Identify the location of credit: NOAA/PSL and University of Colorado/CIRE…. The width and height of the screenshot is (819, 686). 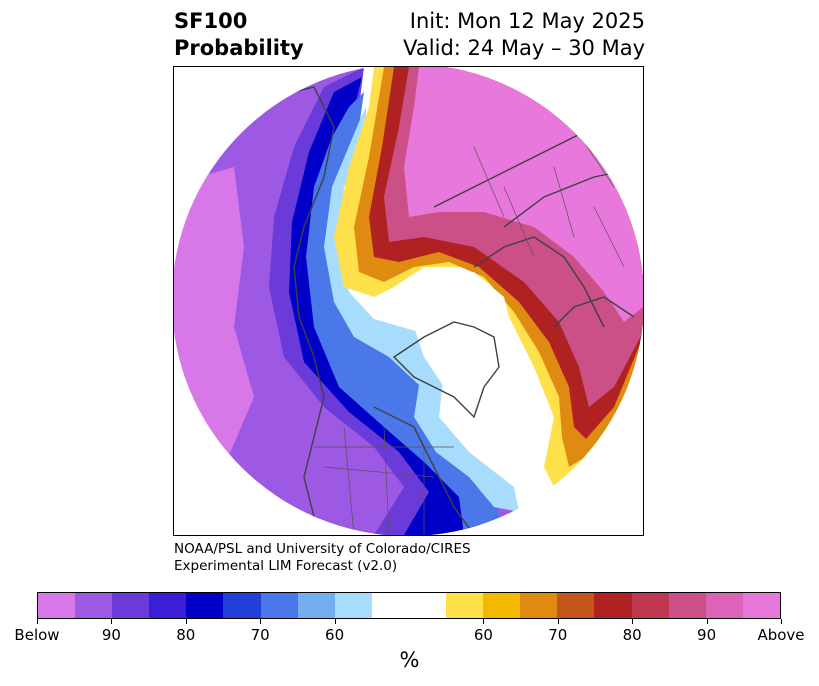
(322, 558).